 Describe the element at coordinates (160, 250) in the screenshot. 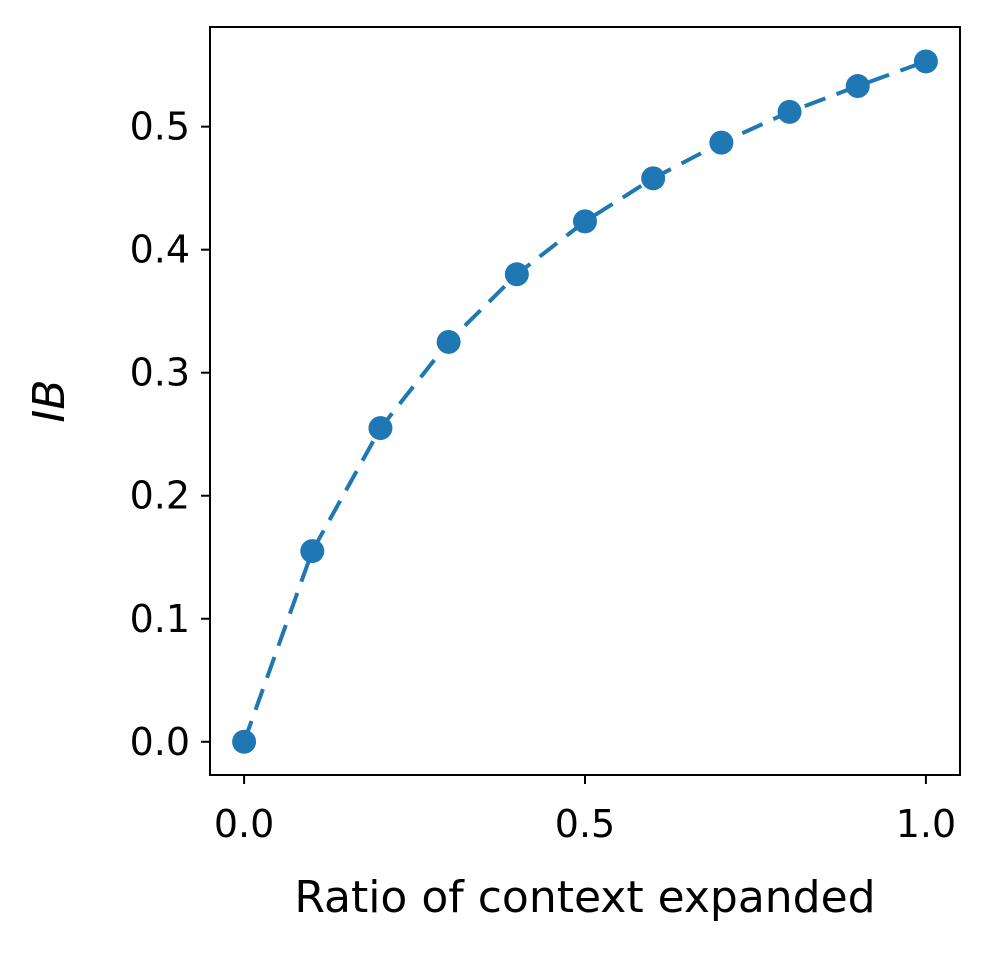

I see `y-tick-label: 0.4` at that location.